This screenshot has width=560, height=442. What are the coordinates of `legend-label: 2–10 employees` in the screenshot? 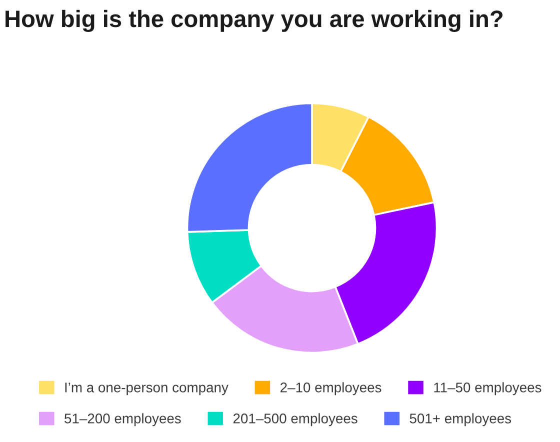 It's located at (331, 389).